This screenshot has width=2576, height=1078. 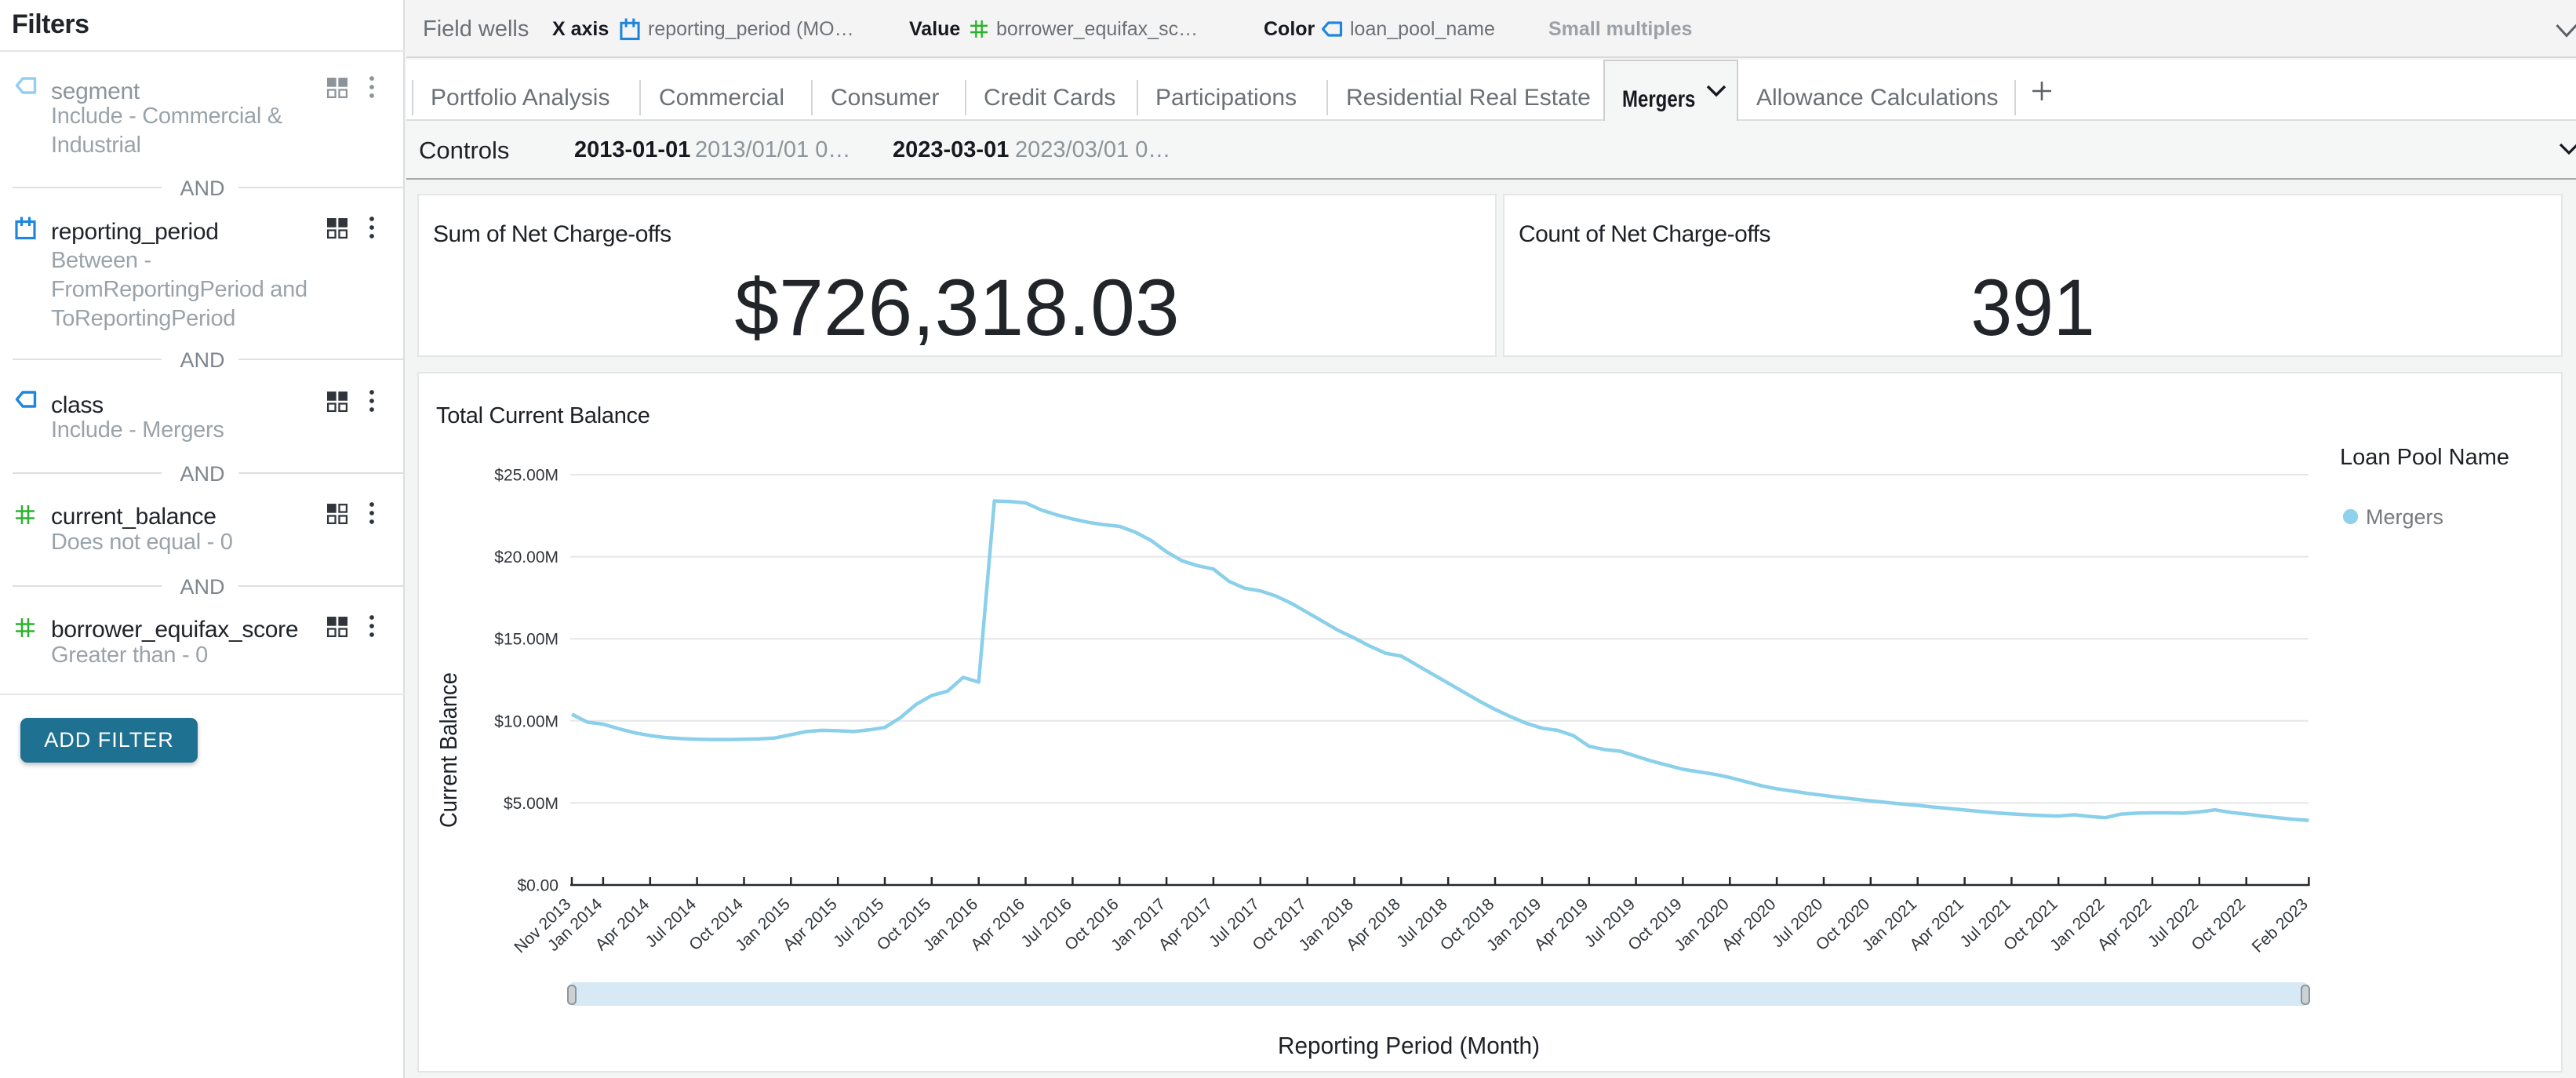 I want to click on svg-text: $0.00, so click(x=537, y=886).